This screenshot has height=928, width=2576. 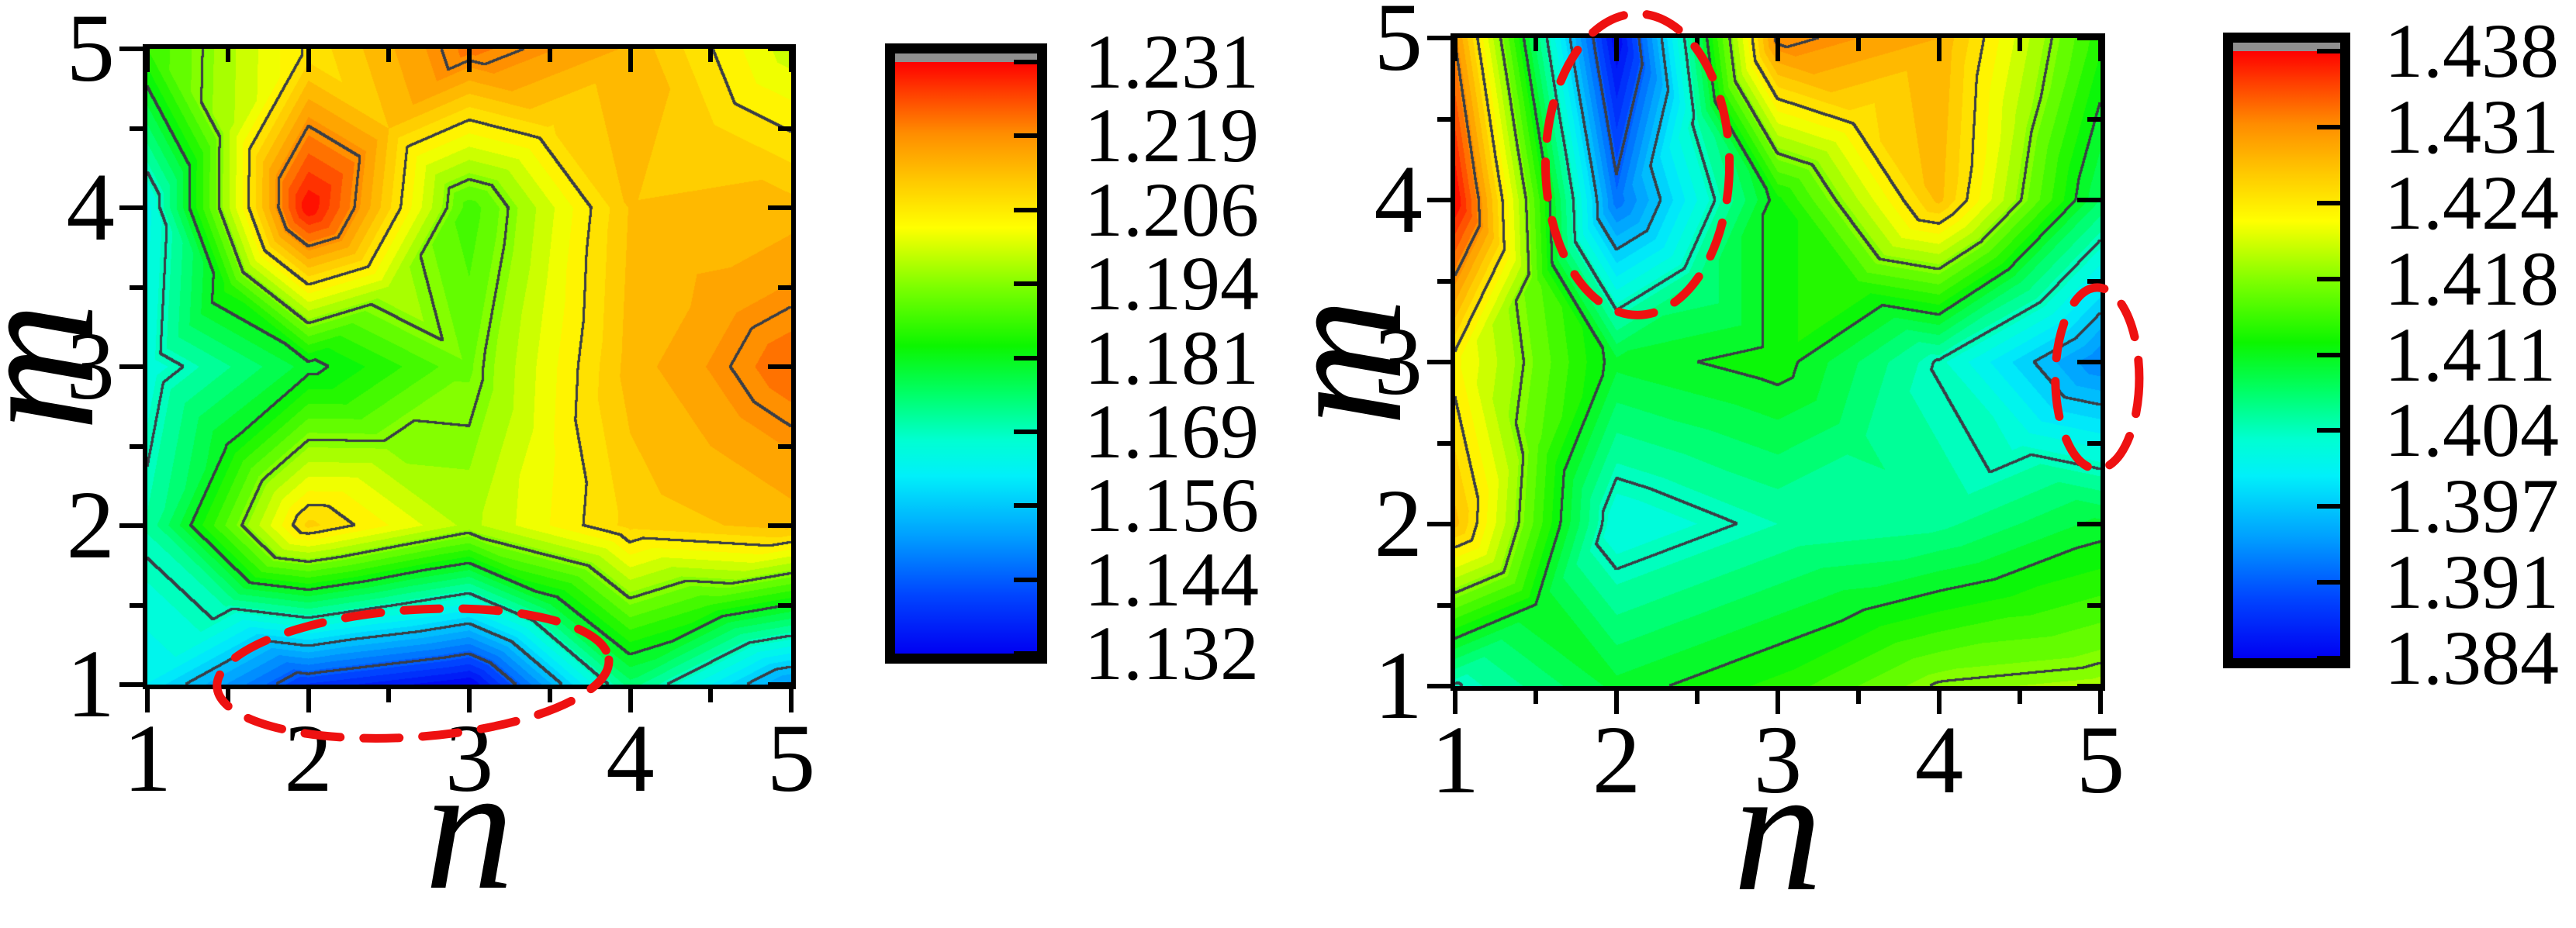 What do you see at coordinates (1171, 209) in the screenshot?
I see `colorbar-label: 1.206` at bounding box center [1171, 209].